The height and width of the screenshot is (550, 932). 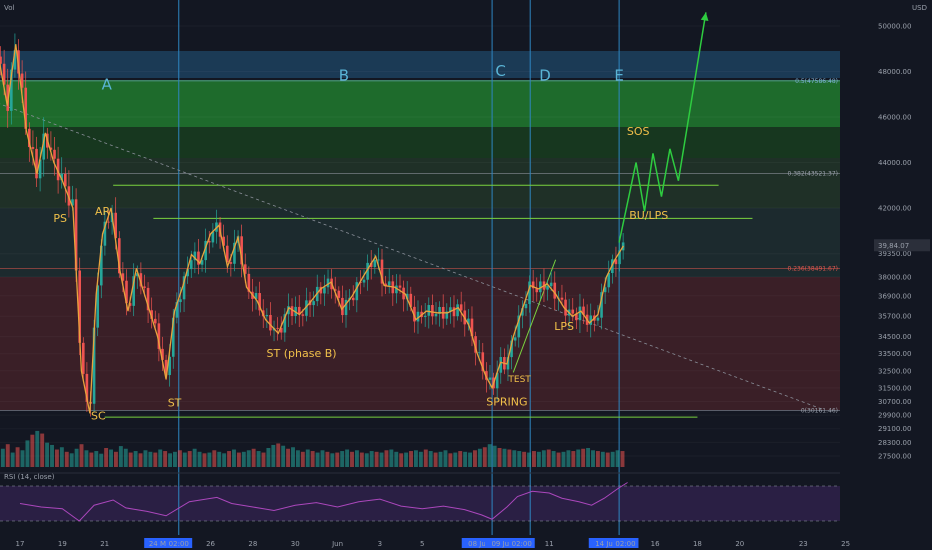 I want to click on y-tick-label: 34500.00, so click(x=894, y=337).